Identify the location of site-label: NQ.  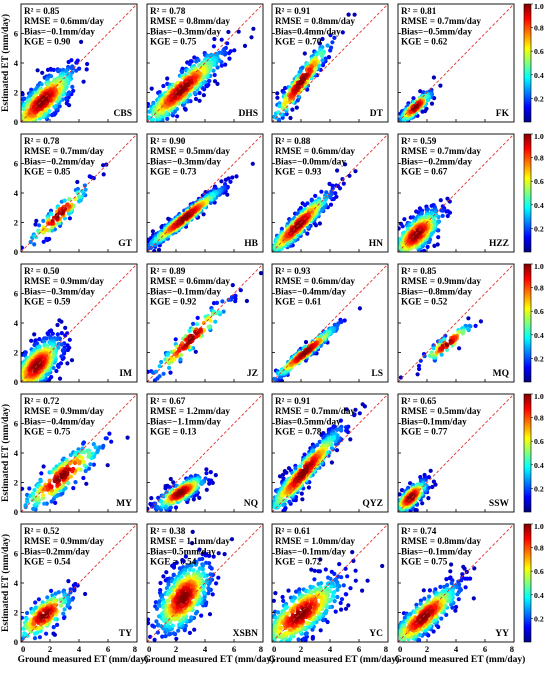
(251, 504).